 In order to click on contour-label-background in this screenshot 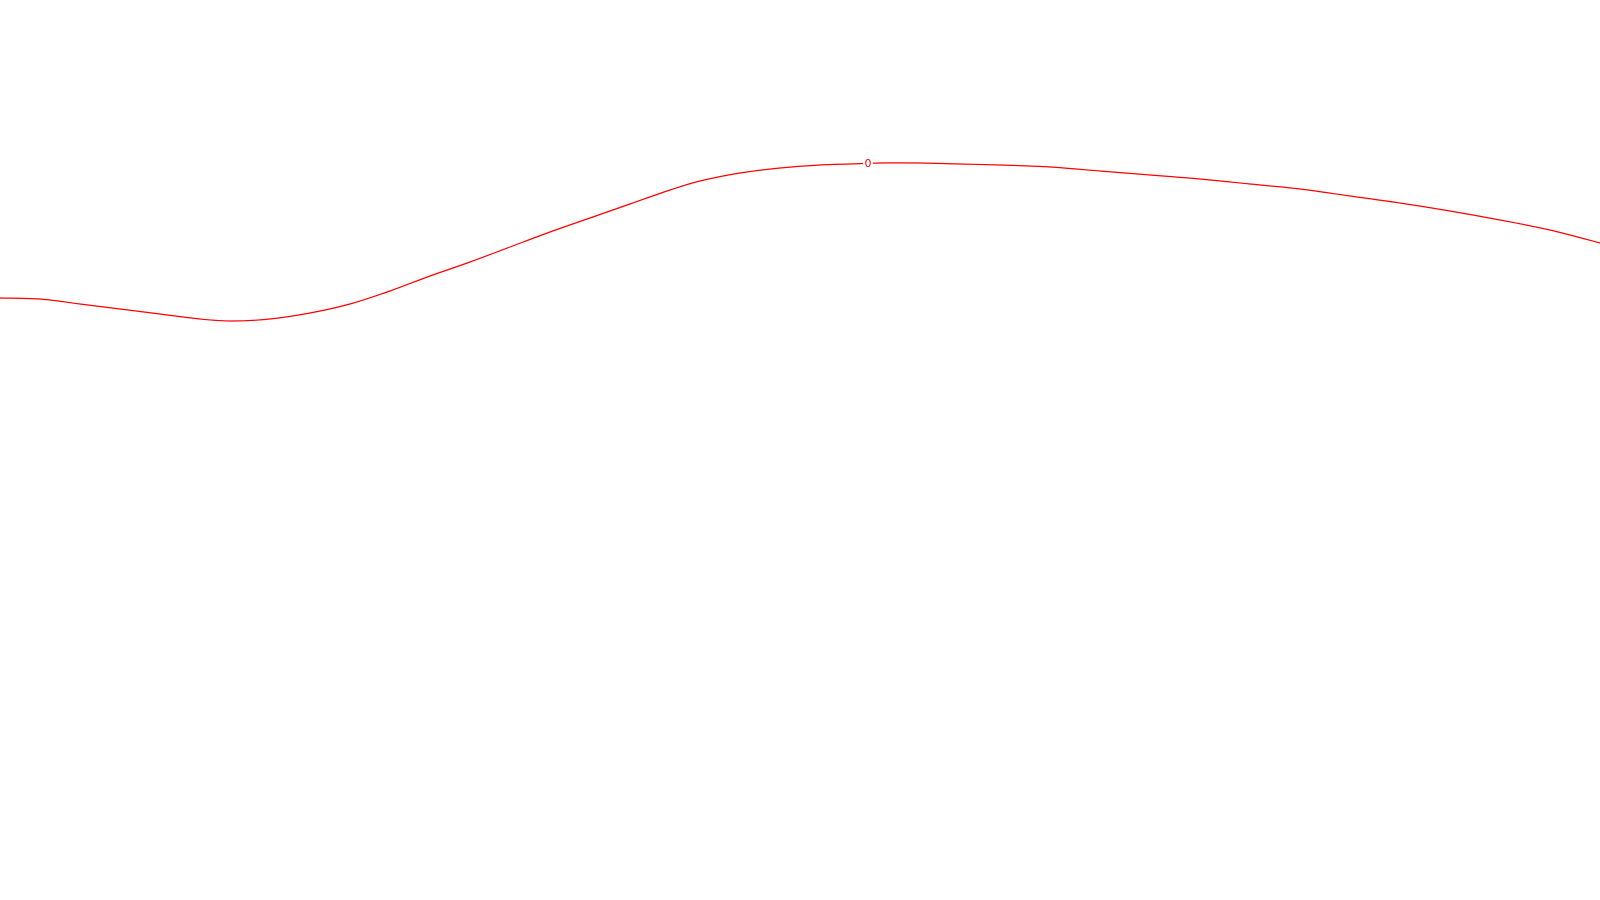, I will do `click(868, 162)`.